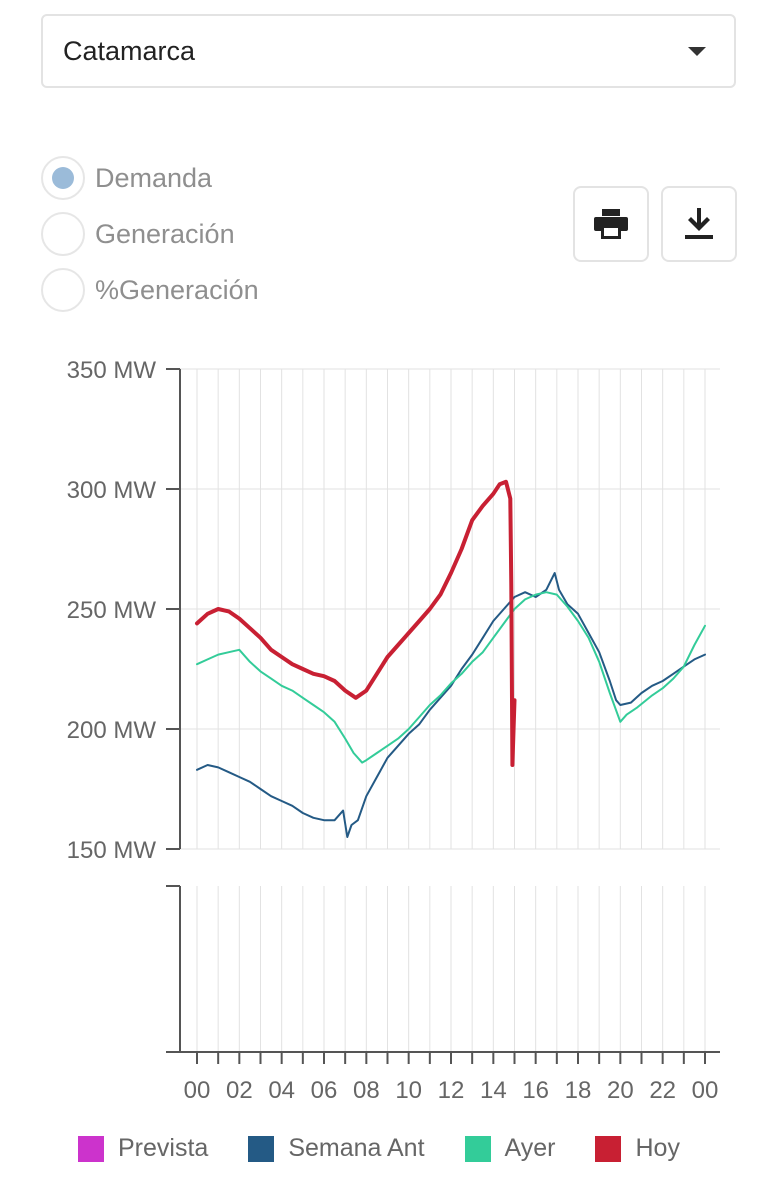  I want to click on print-icon, so click(611, 224).